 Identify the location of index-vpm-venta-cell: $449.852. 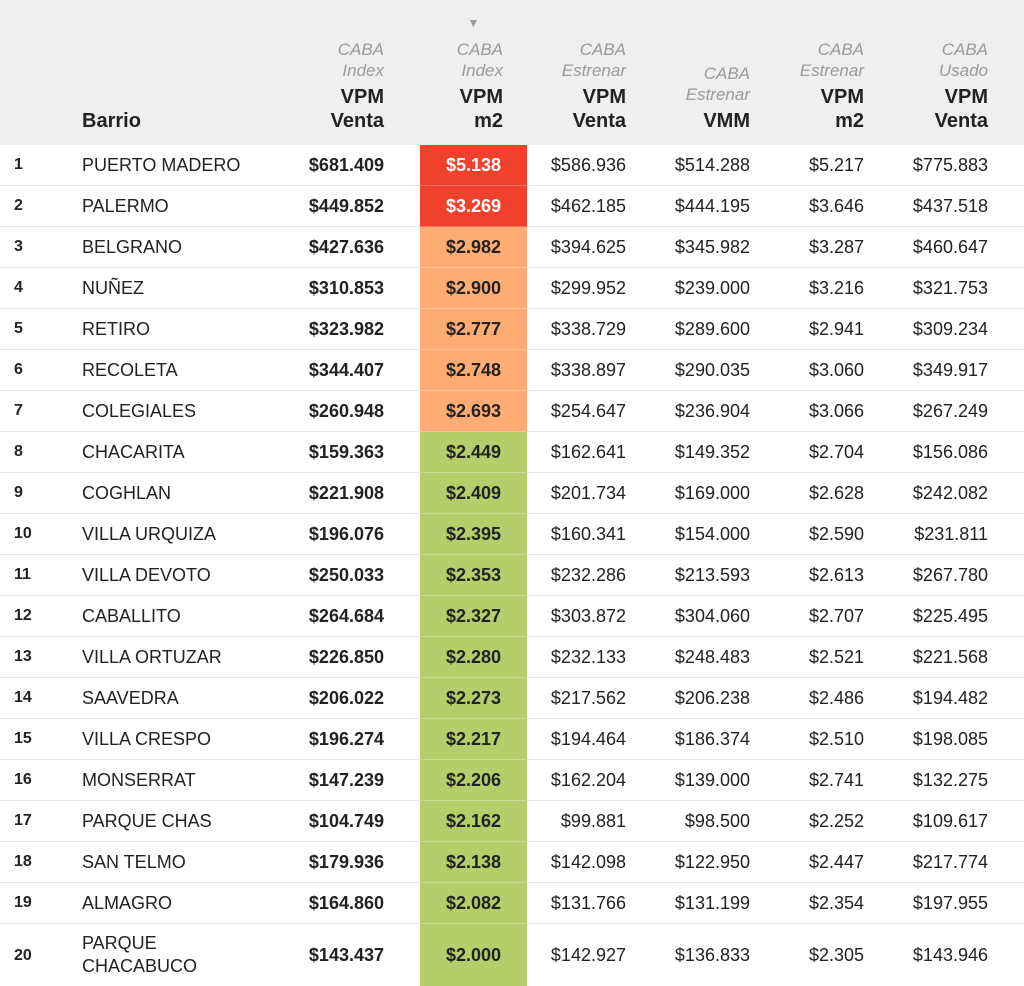
(338, 206).